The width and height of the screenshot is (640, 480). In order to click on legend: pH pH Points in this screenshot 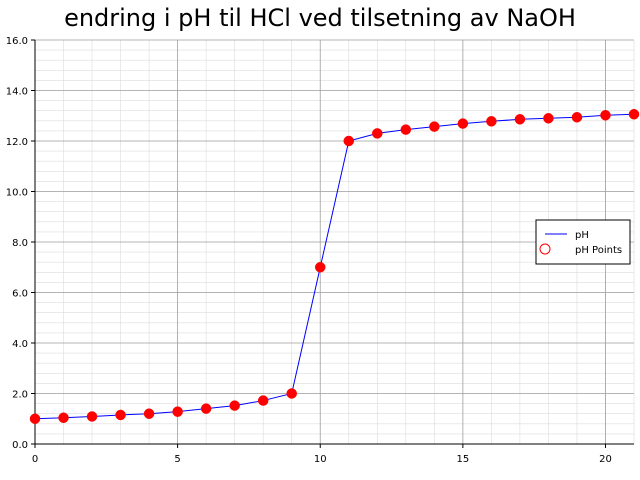, I will do `click(583, 242)`.